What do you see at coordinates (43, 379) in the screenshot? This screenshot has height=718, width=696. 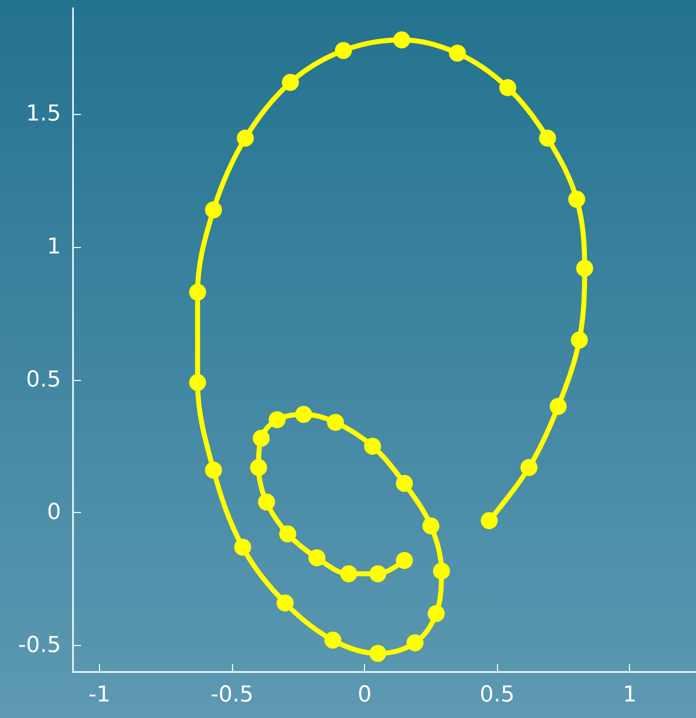 I see `y-tick-label: 0.5` at bounding box center [43, 379].